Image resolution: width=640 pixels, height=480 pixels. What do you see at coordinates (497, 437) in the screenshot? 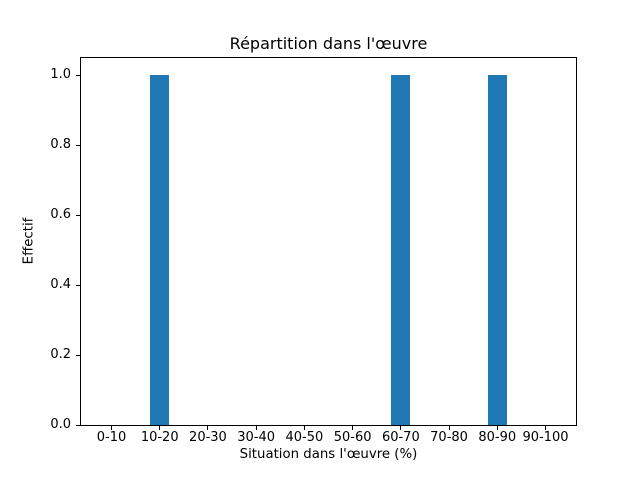
I see `x-tick-label: 80-90` at bounding box center [497, 437].